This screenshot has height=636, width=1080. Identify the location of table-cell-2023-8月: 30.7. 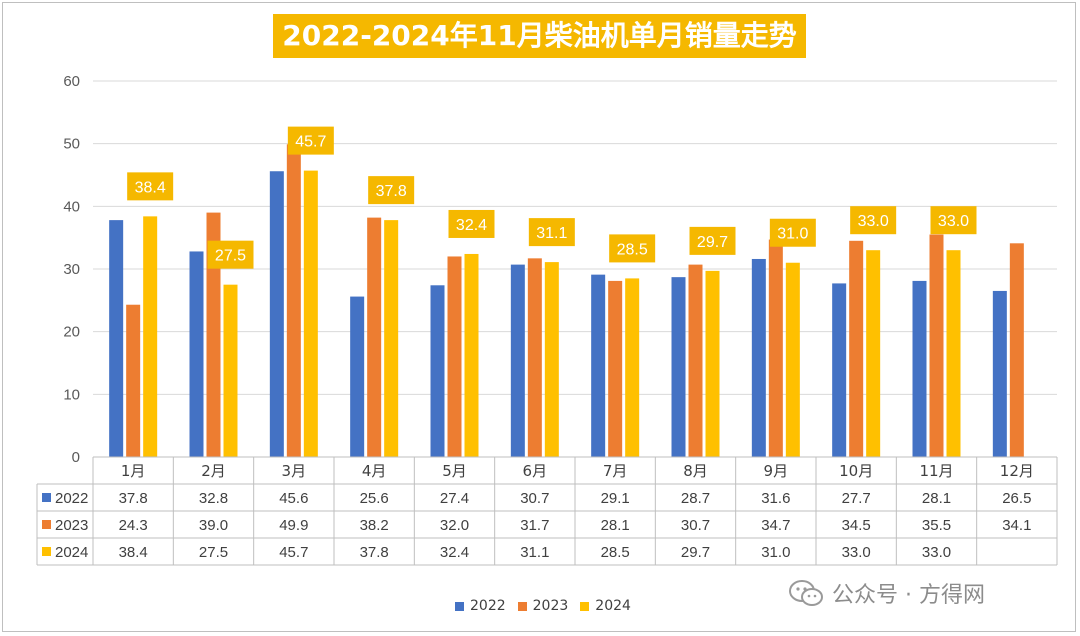
(695, 525).